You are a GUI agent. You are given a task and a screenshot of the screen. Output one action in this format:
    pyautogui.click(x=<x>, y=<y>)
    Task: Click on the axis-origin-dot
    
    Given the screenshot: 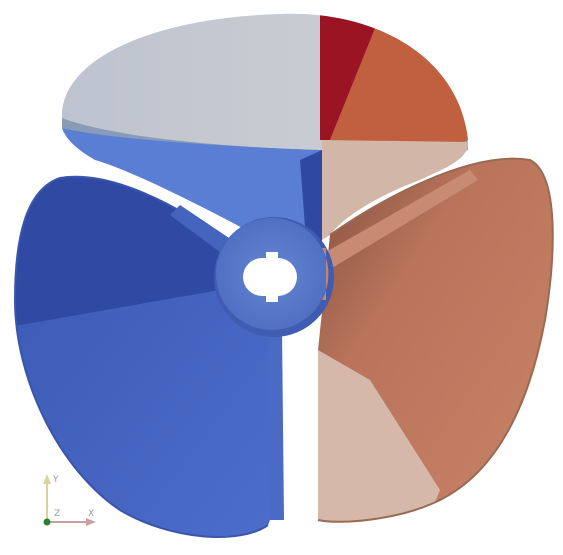 What is the action you would take?
    pyautogui.click(x=47, y=522)
    